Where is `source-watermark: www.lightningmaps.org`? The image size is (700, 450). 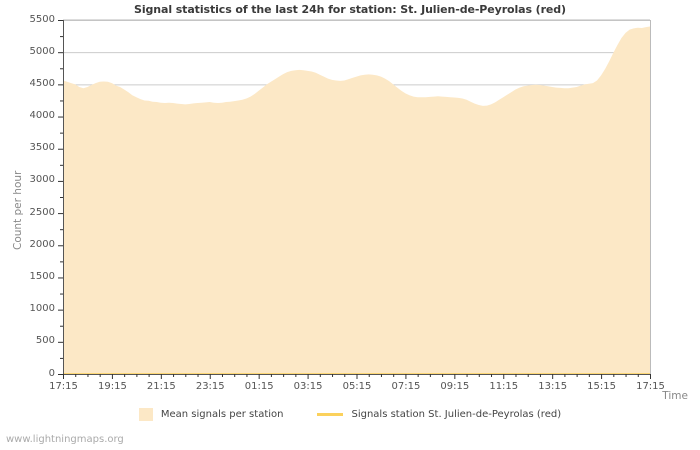 source-watermark: www.lightningmaps.org is located at coordinates (65, 439).